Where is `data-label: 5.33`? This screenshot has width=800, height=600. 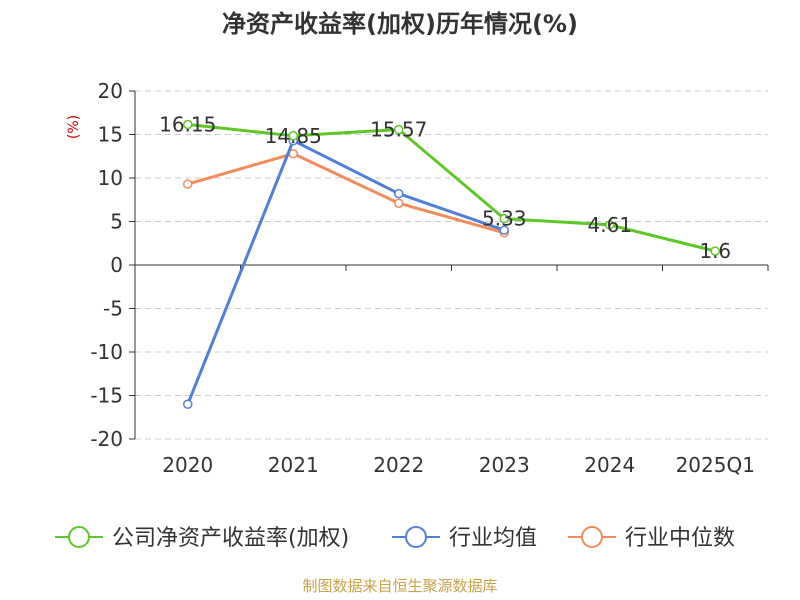
data-label: 5.33 is located at coordinates (504, 219).